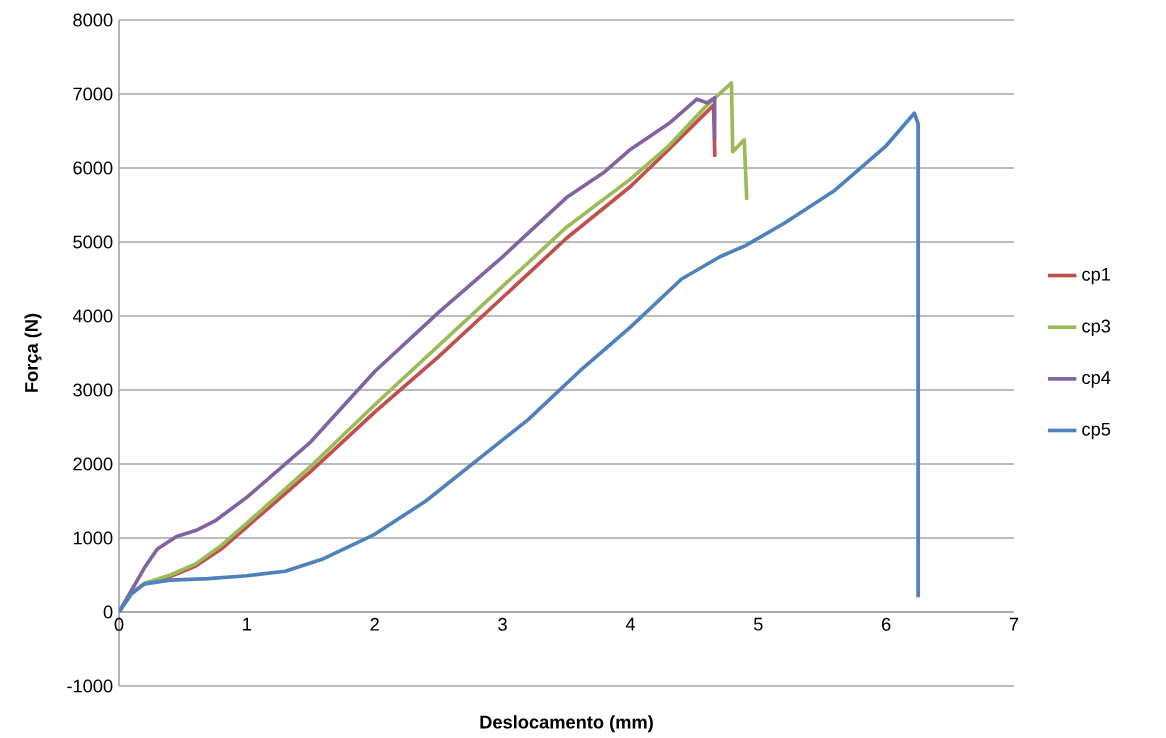  What do you see at coordinates (93, 464) in the screenshot?
I see `y-tick-label: 2000` at bounding box center [93, 464].